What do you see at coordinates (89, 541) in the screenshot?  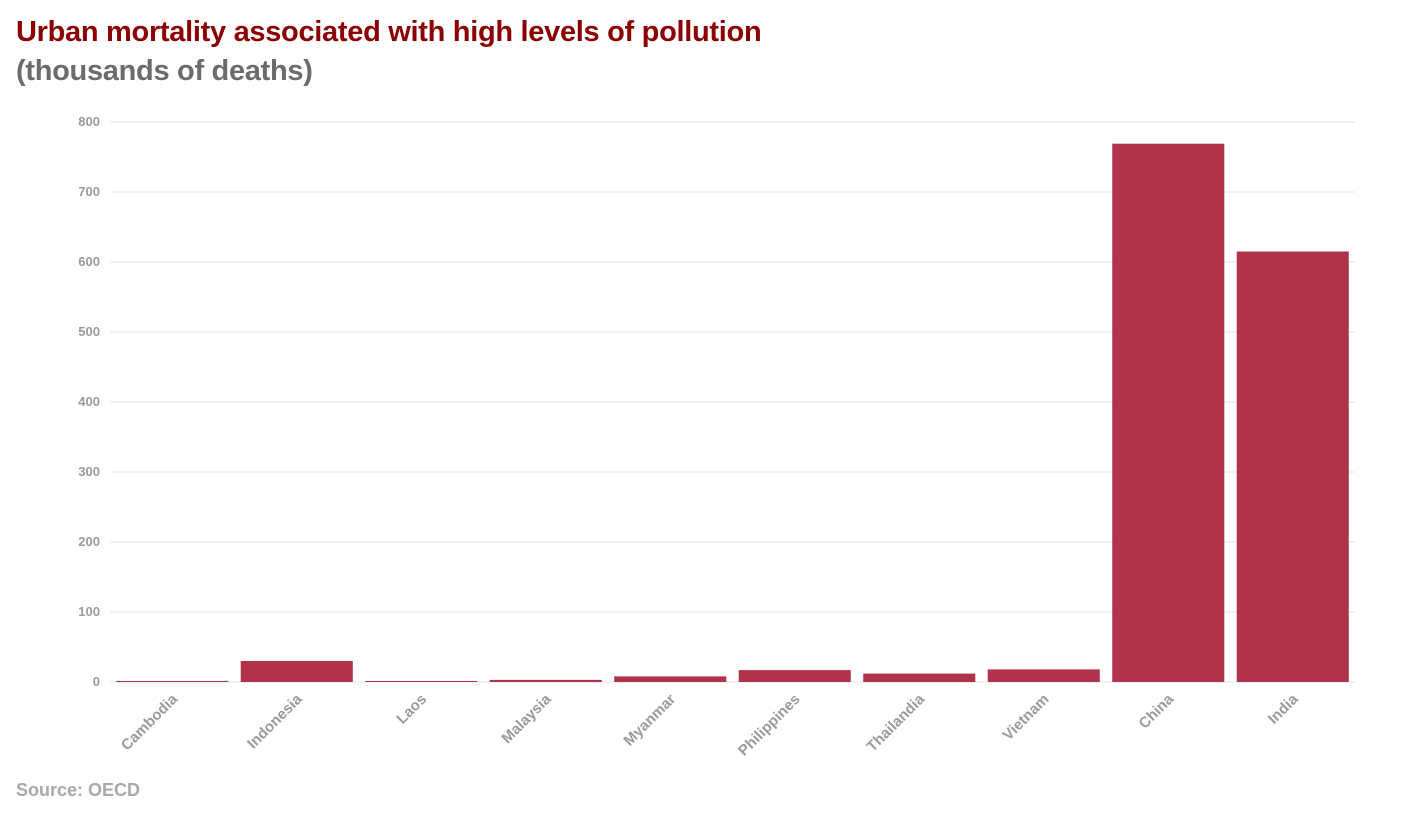 I see `y-tick-label: 200` at bounding box center [89, 541].